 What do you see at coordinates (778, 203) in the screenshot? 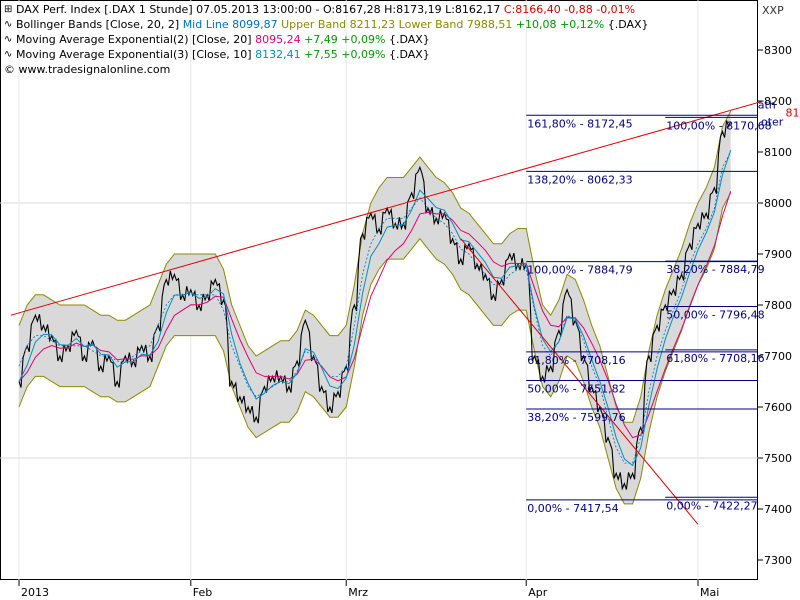
I see `y-tick-label: 8000` at bounding box center [778, 203].